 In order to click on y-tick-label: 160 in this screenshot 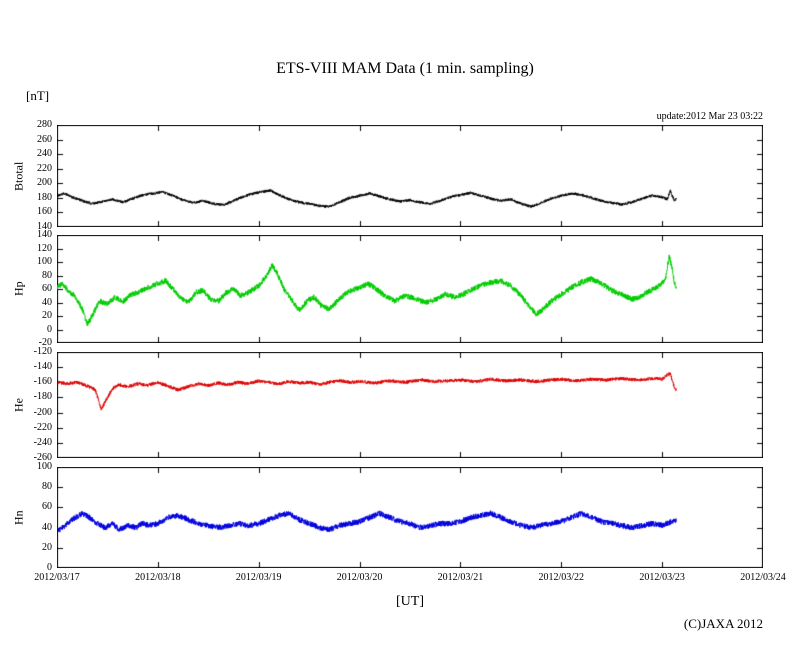, I will do `click(44, 212)`.